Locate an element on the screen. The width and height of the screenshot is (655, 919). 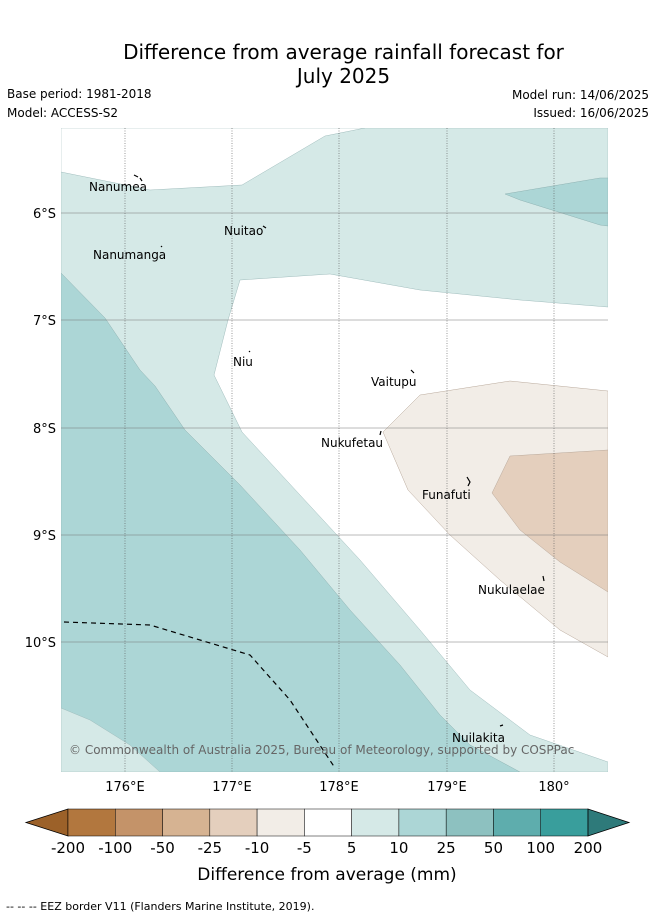
contour-minus25-minus10 is located at coordinates (549, 521).